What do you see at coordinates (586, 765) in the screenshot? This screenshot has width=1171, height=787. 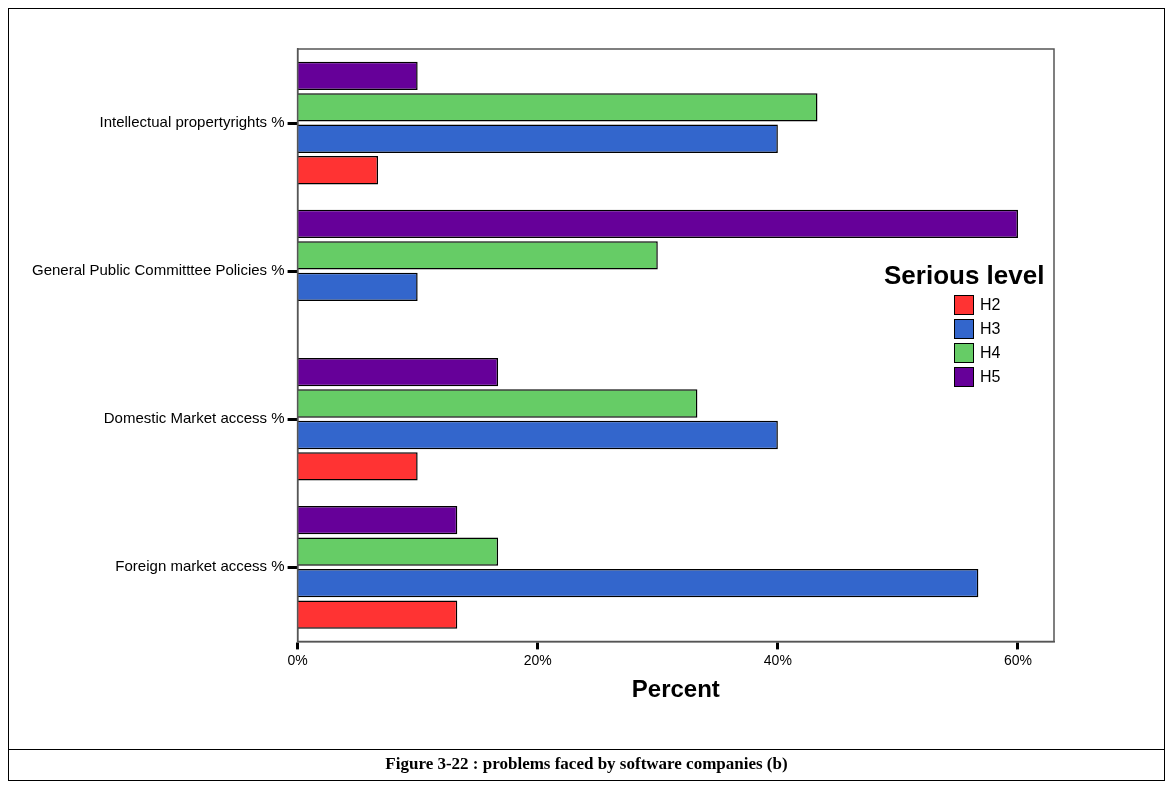 I see `caption: Figure 3-22 : problems faced by software companies (b)` at bounding box center [586, 765].